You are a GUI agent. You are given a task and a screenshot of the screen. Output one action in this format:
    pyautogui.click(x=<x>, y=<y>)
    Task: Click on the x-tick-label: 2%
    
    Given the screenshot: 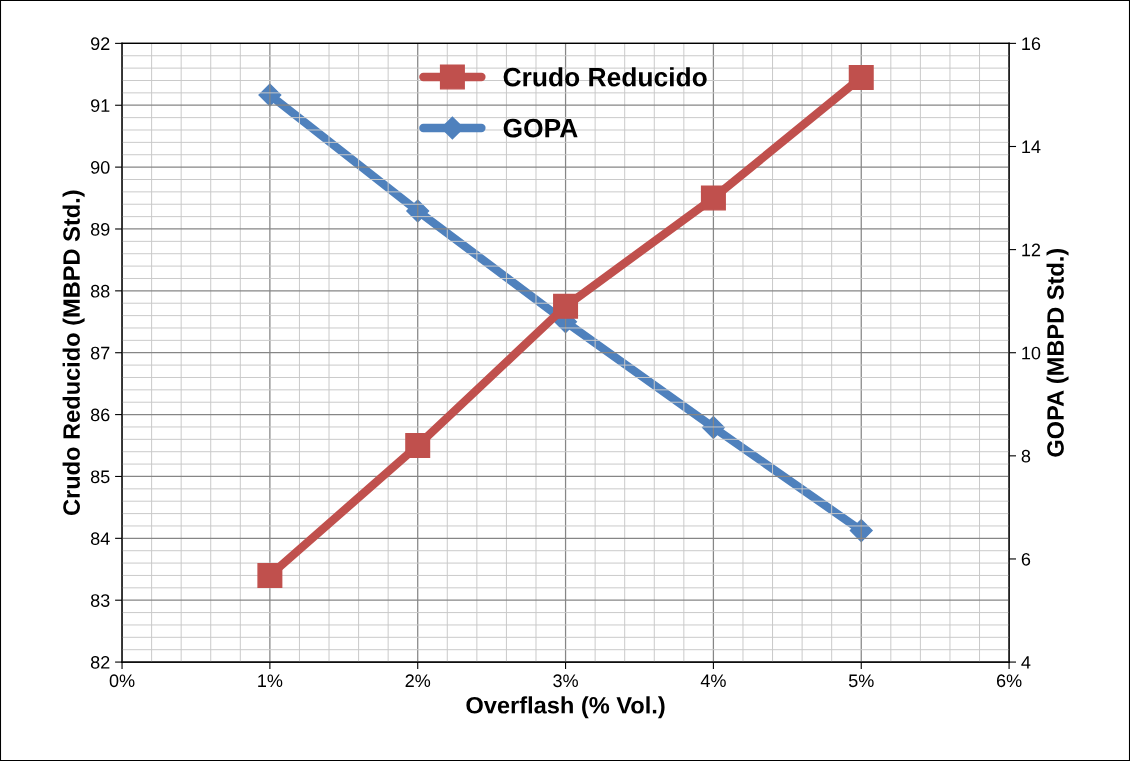 What is the action you would take?
    pyautogui.click(x=418, y=681)
    